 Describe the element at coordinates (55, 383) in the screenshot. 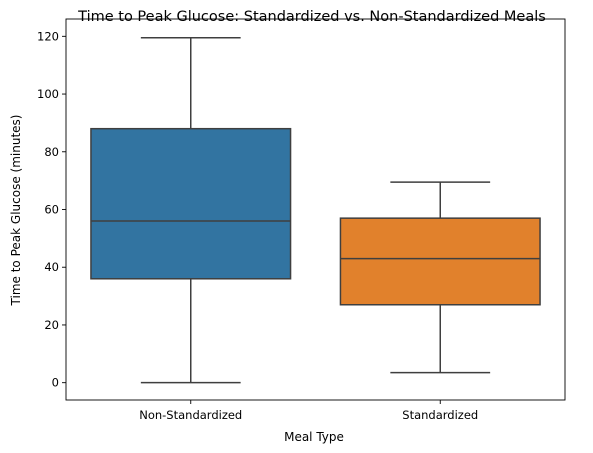

I see `y-tick-label: 0` at that location.